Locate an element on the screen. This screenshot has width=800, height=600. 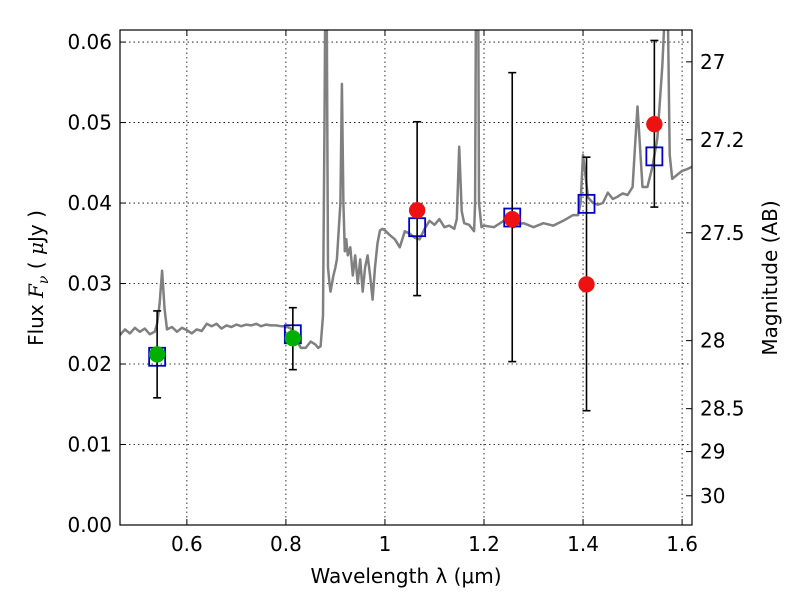
x-tick-label: 0.6 is located at coordinates (187, 544).